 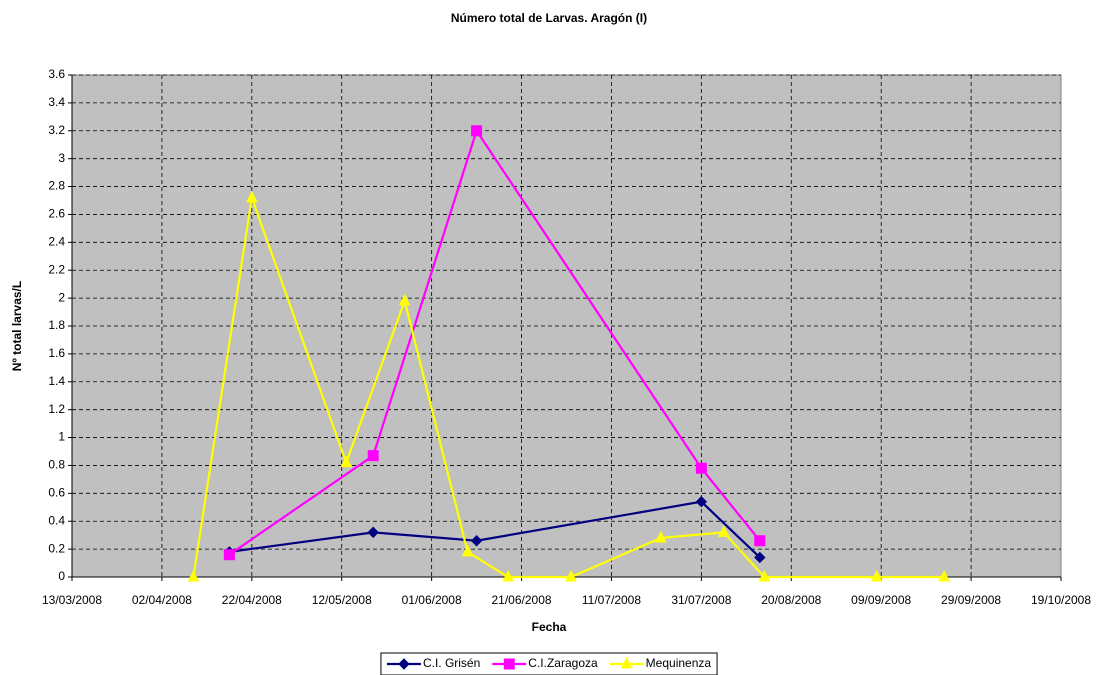 I want to click on y-tick-label: 0.2, so click(x=56, y=548).